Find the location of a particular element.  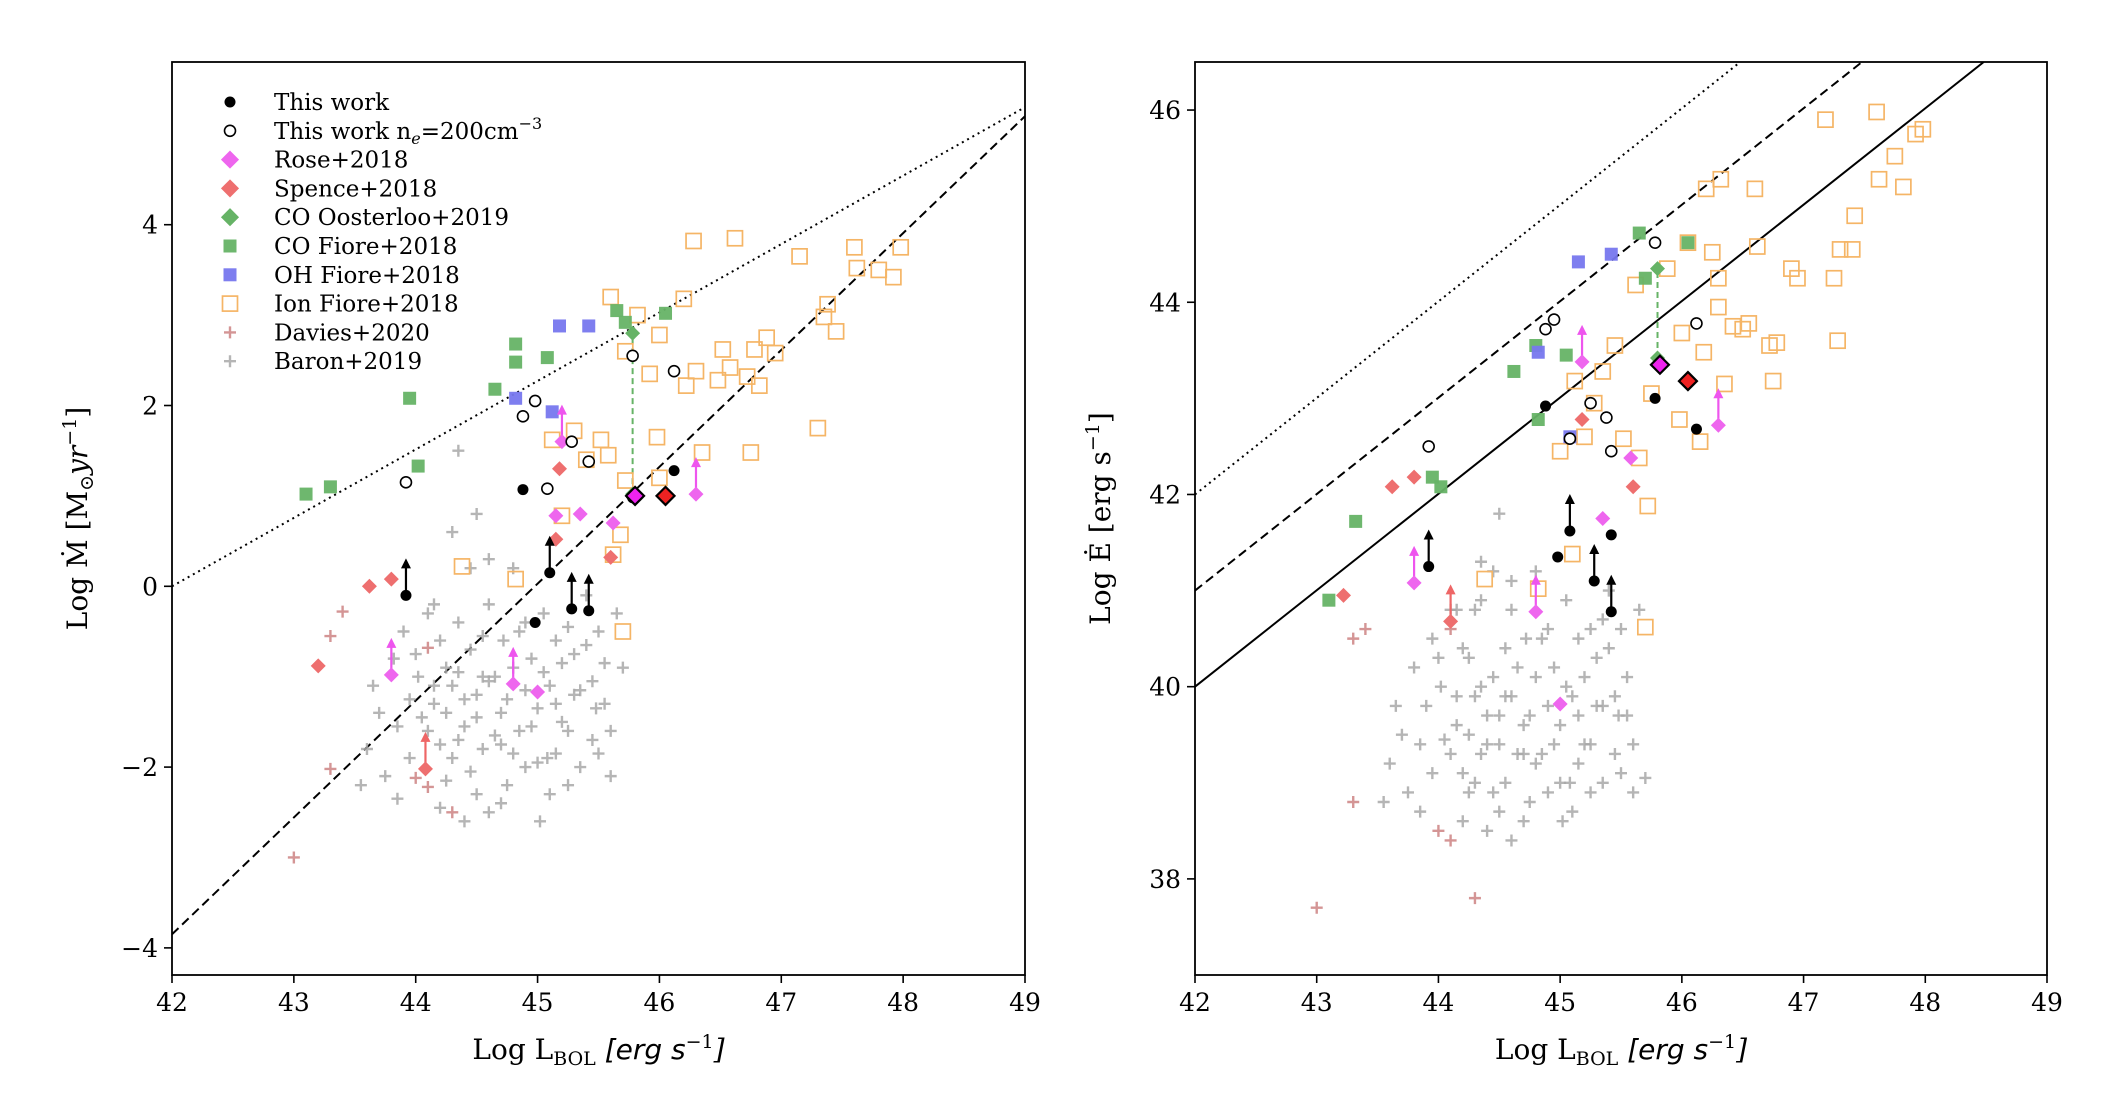

legend-label-text: OH Fiore+2018 is located at coordinates (367, 276).